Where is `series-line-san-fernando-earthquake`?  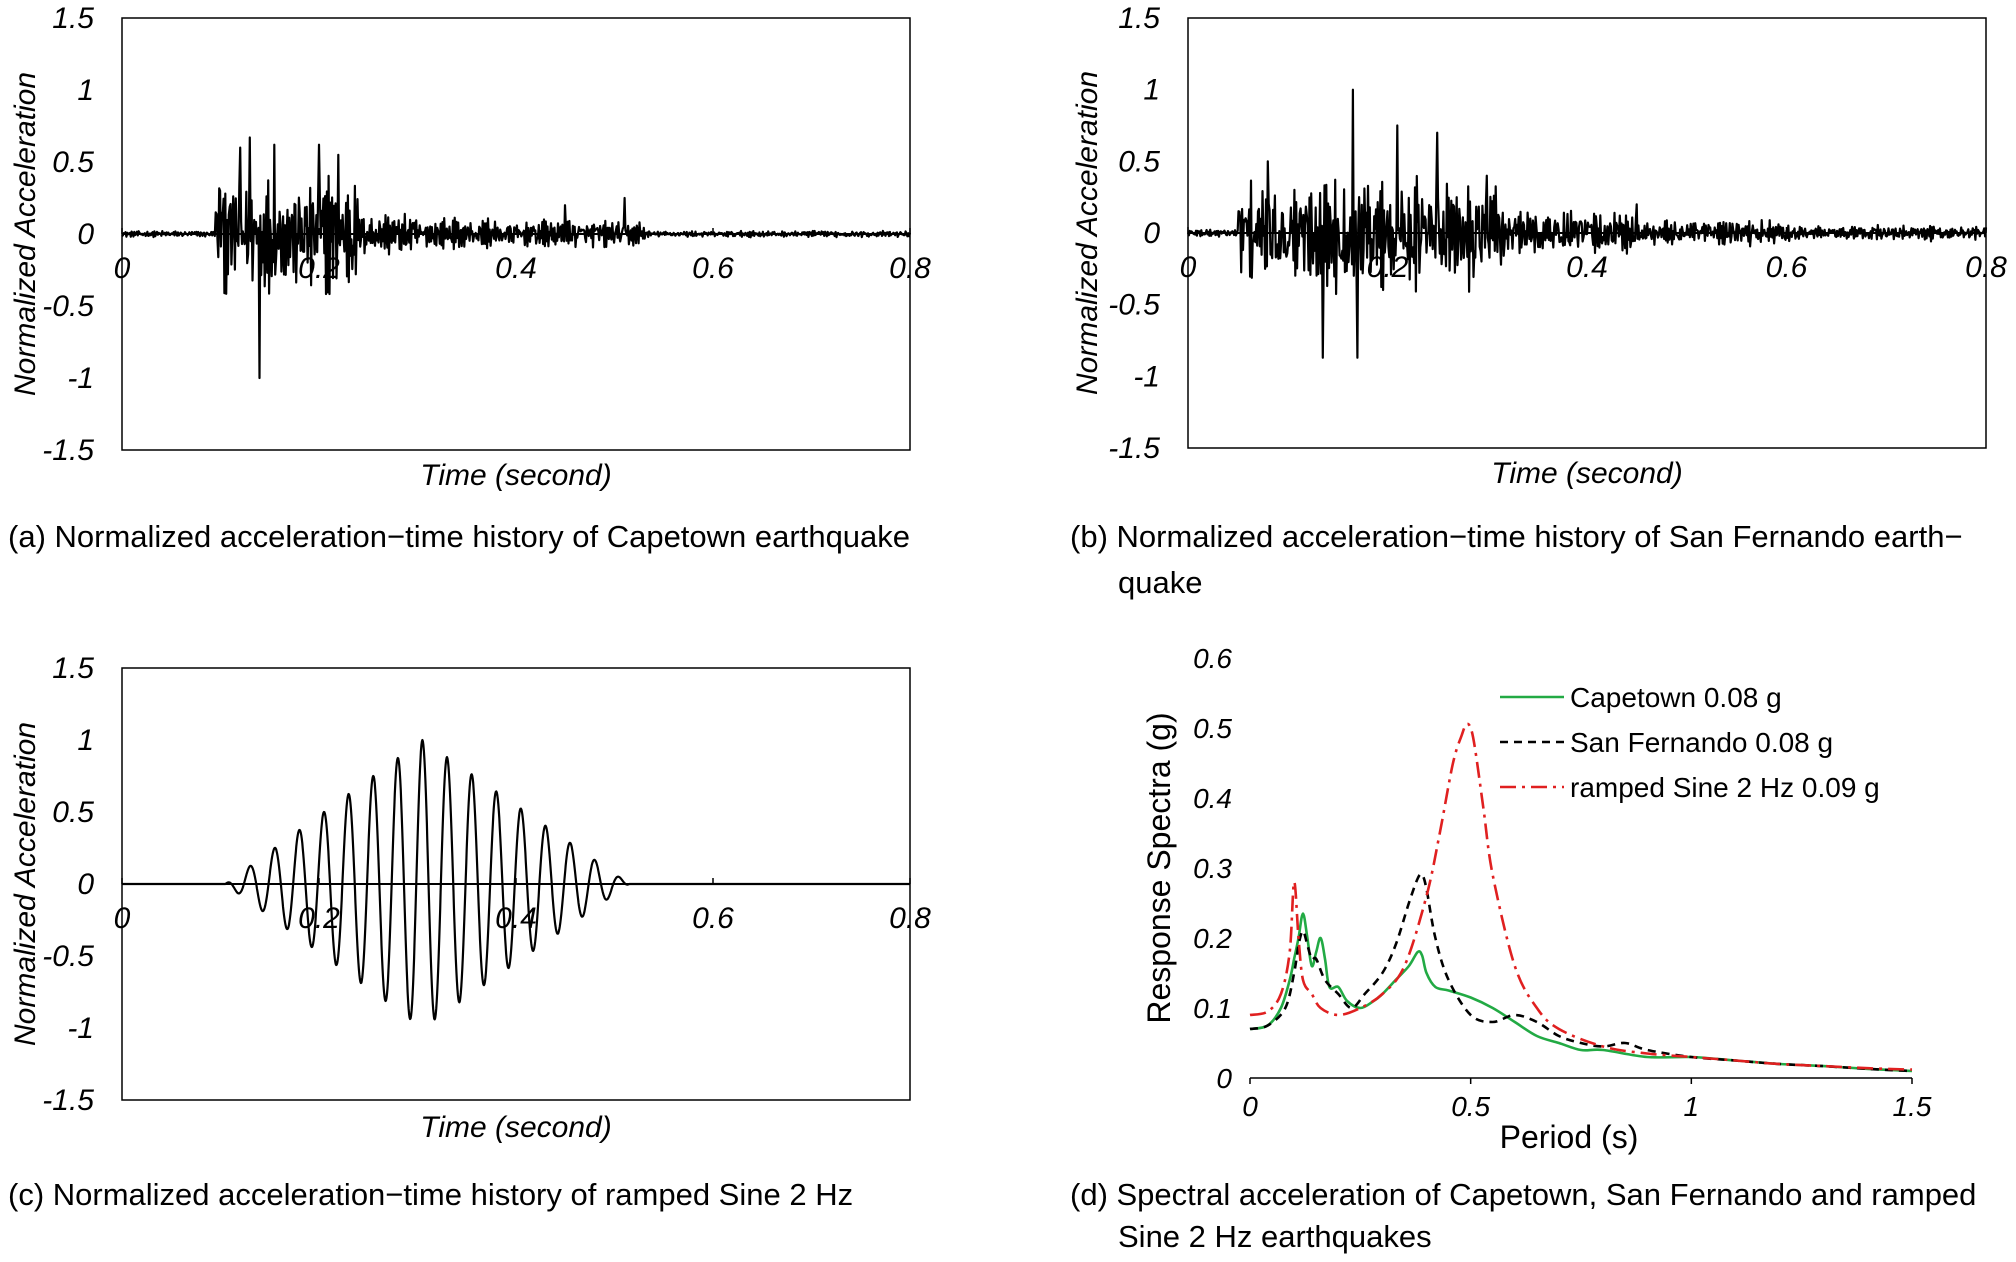
series-line-san-fernando-earthquake is located at coordinates (1587, 223).